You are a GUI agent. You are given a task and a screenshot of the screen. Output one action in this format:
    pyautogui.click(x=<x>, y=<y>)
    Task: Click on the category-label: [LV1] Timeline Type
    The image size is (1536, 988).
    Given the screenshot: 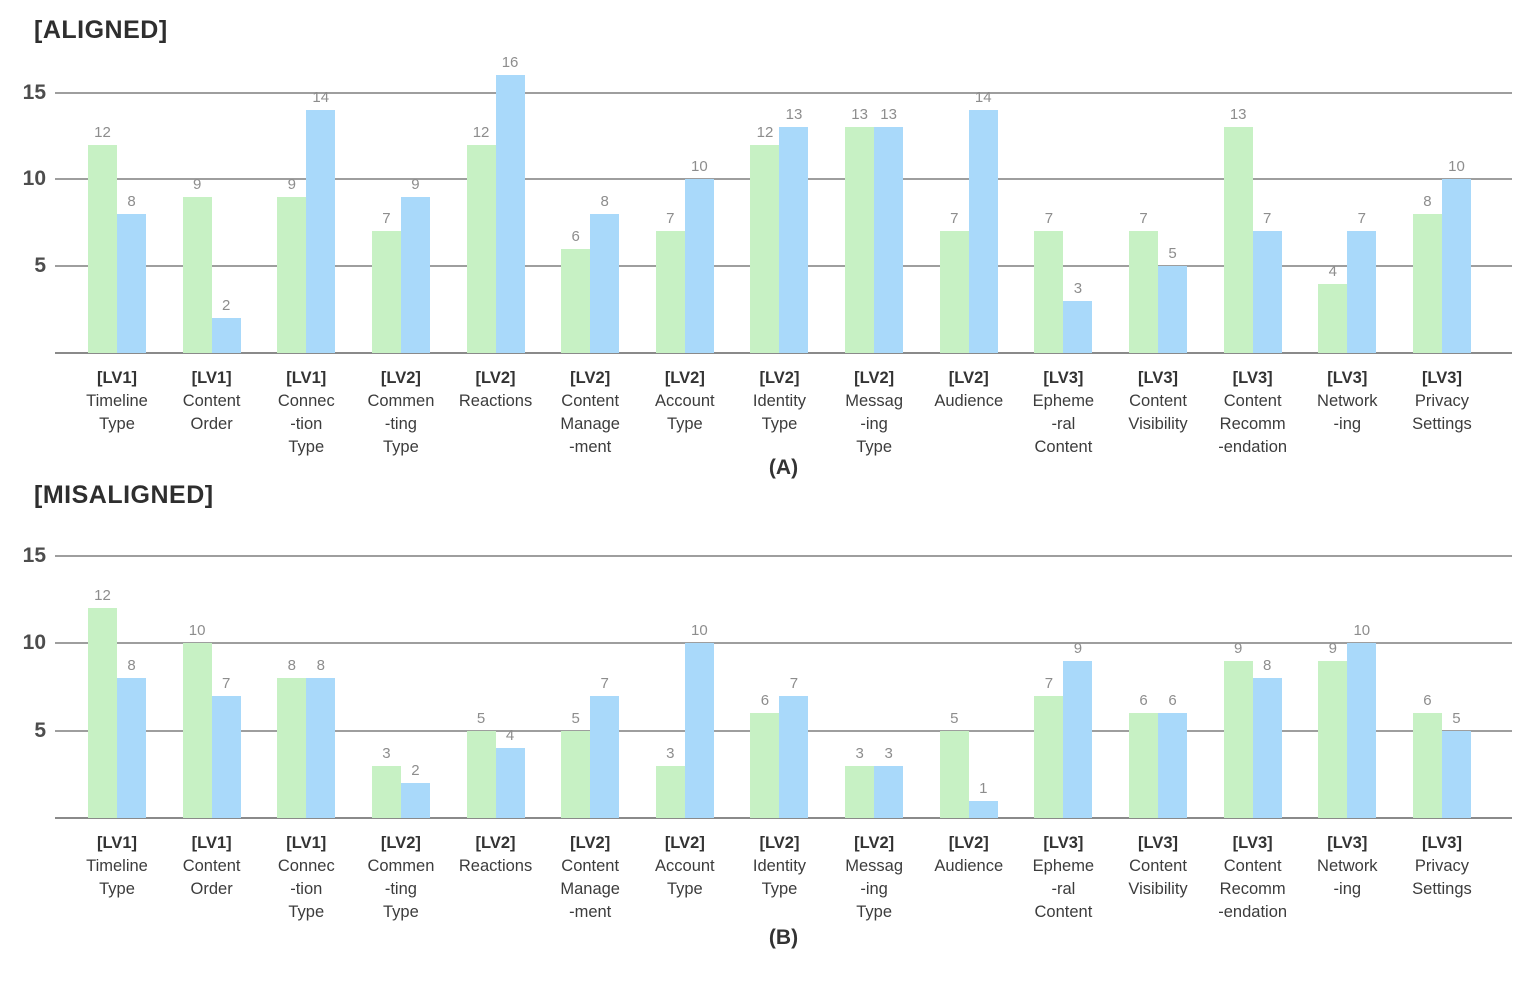 What is the action you would take?
    pyautogui.click(x=117, y=866)
    